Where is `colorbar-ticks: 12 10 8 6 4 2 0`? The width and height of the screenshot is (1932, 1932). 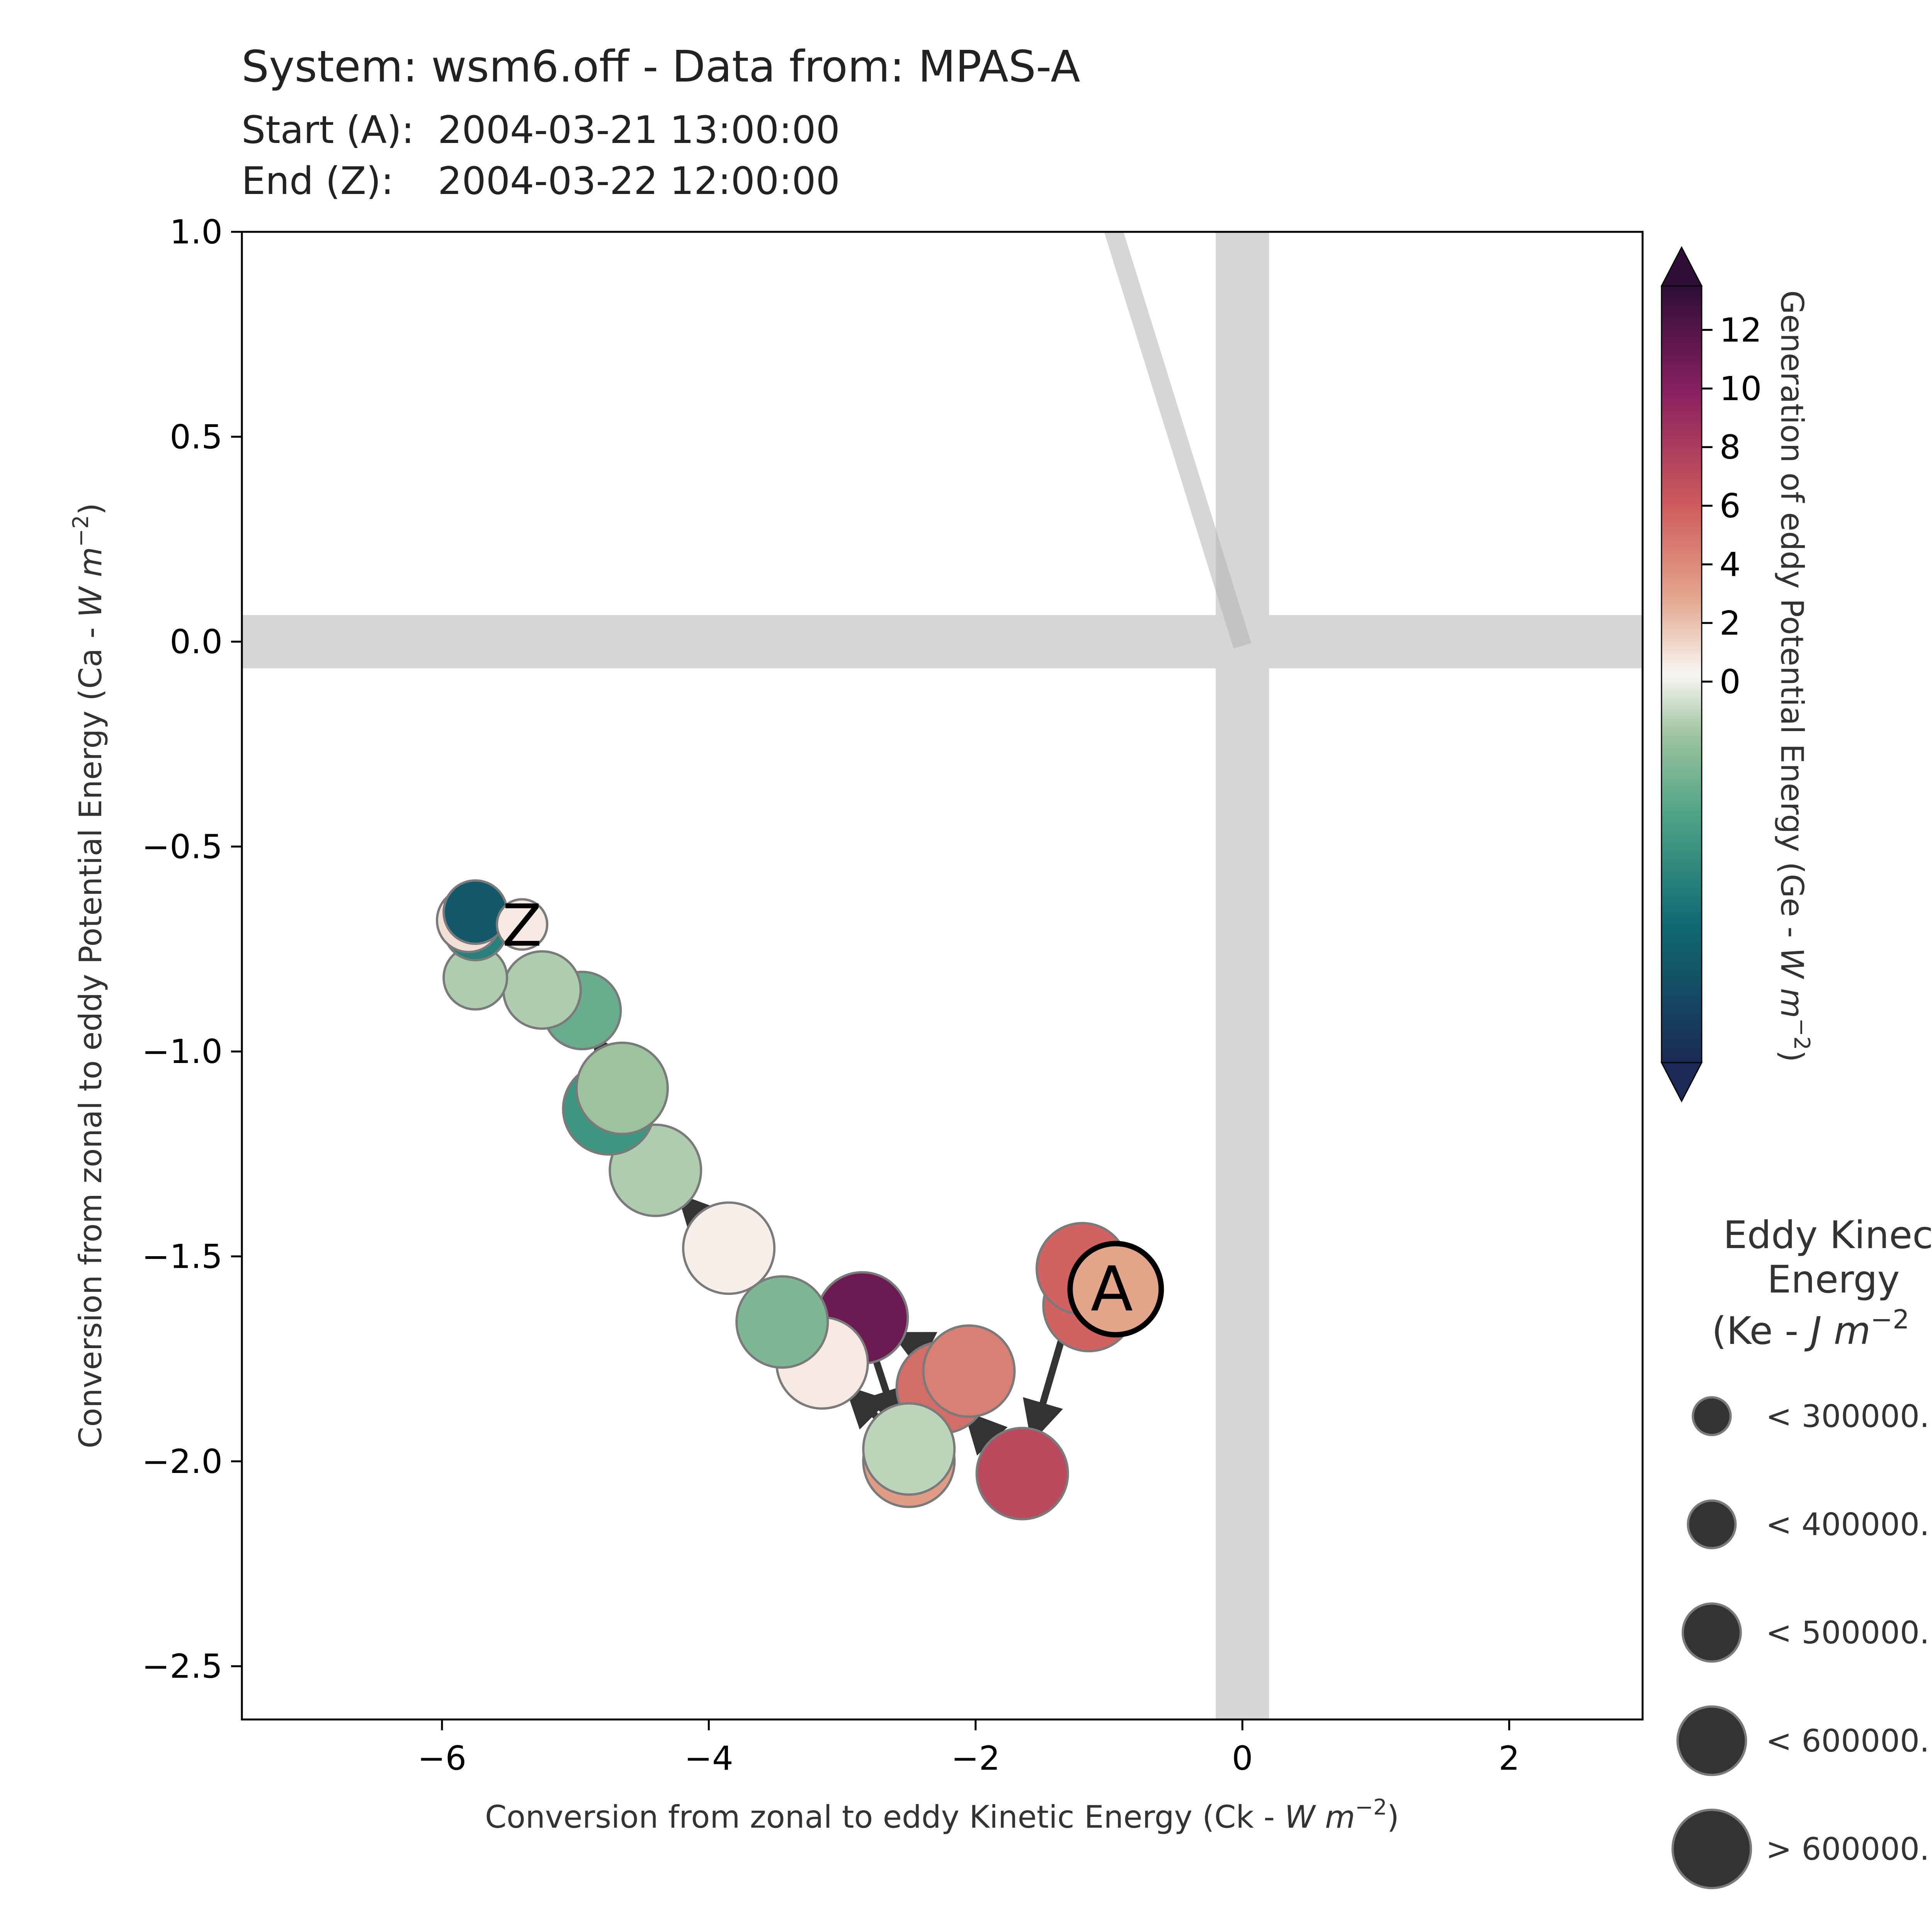 colorbar-ticks: 12 10 8 6 4 2 0 is located at coordinates (1732, 506).